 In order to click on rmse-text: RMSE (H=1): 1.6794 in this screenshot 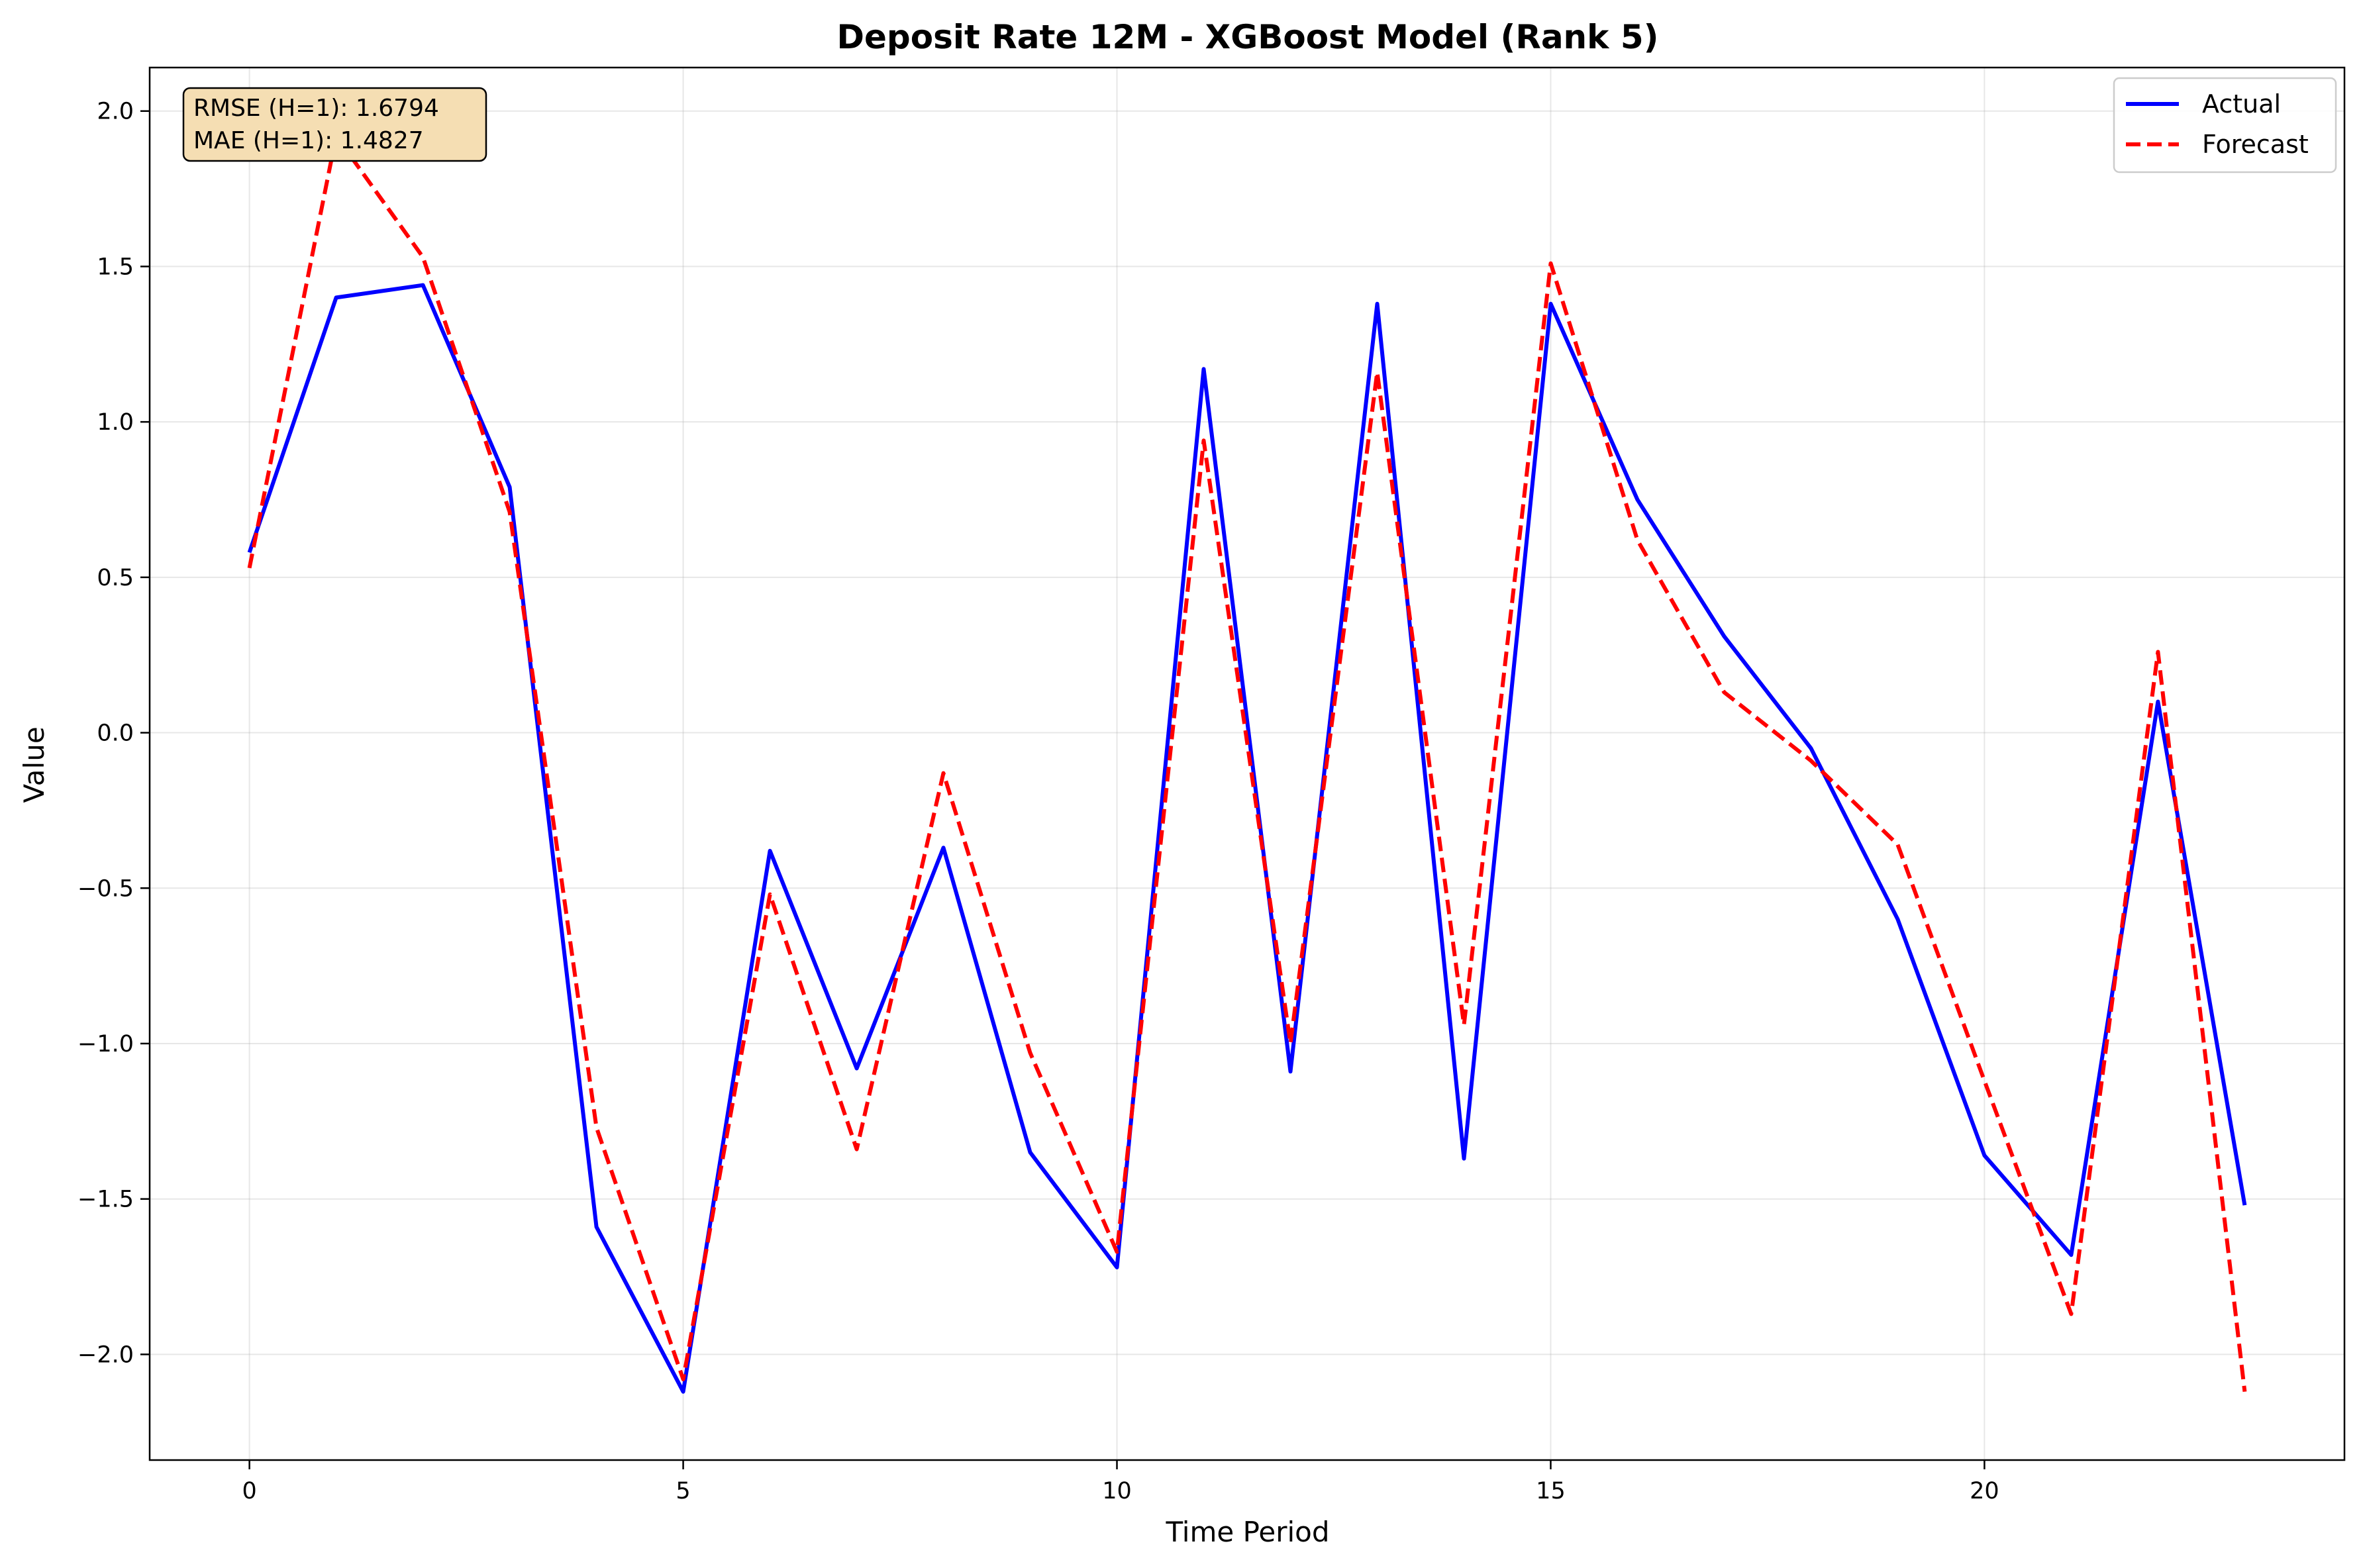, I will do `click(316, 108)`.